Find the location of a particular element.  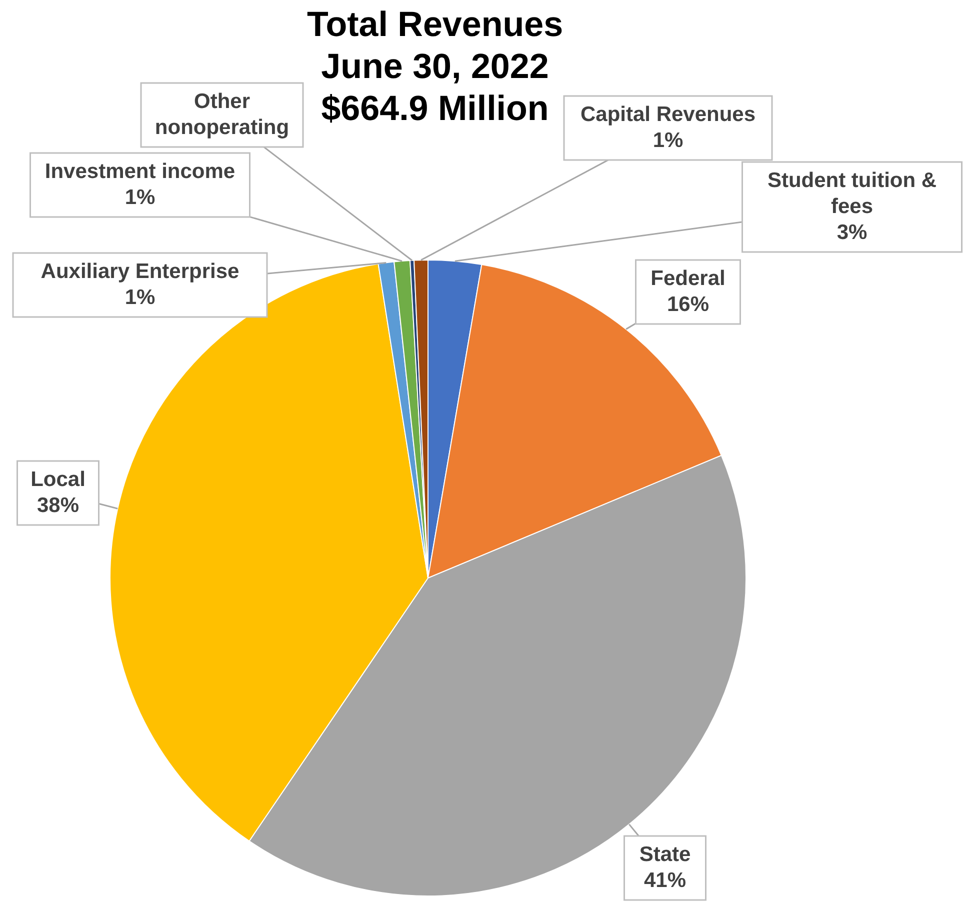

slice-label: Federal is located at coordinates (688, 278).